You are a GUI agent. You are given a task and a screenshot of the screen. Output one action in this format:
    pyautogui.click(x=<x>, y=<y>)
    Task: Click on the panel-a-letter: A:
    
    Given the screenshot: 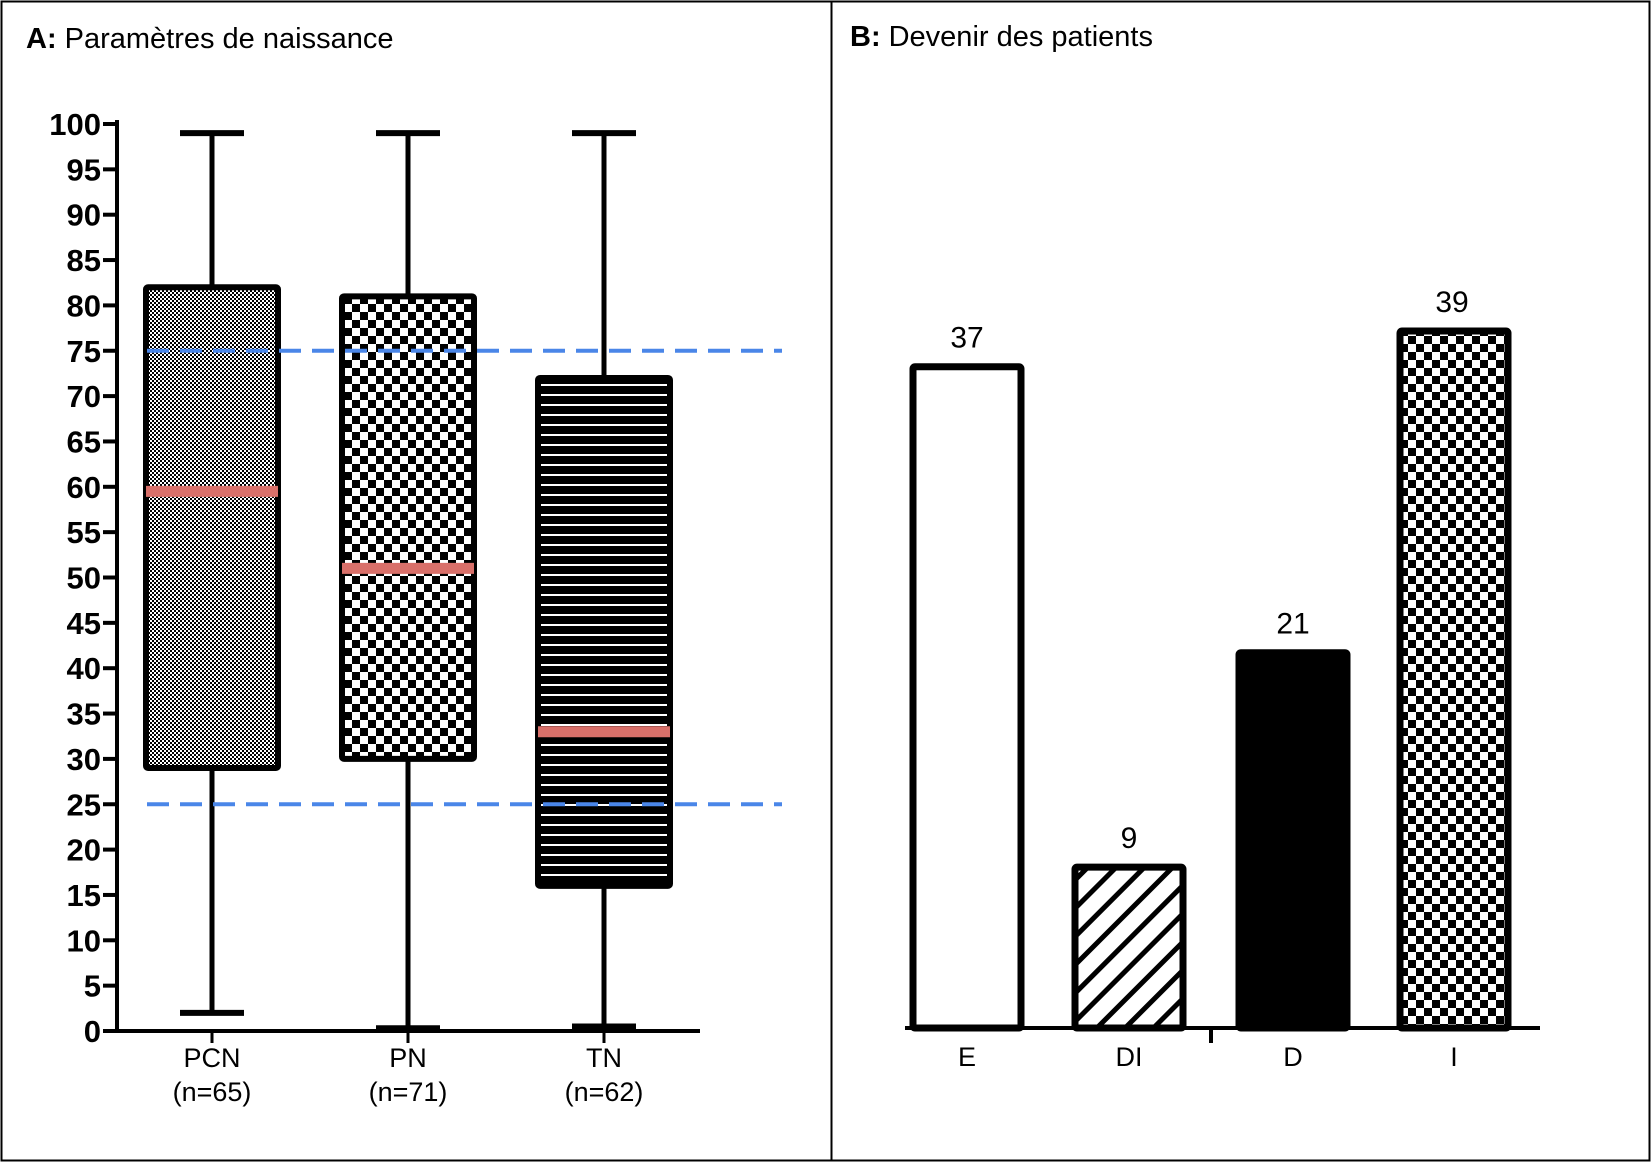 What is the action you would take?
    pyautogui.click(x=41, y=39)
    